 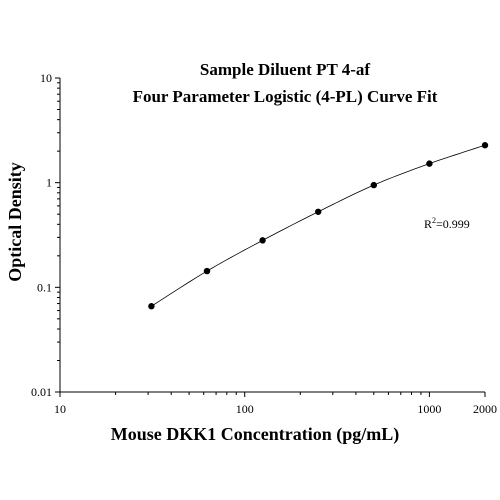 What do you see at coordinates (41, 392) in the screenshot?
I see `y-tick-label: 0.01` at bounding box center [41, 392].